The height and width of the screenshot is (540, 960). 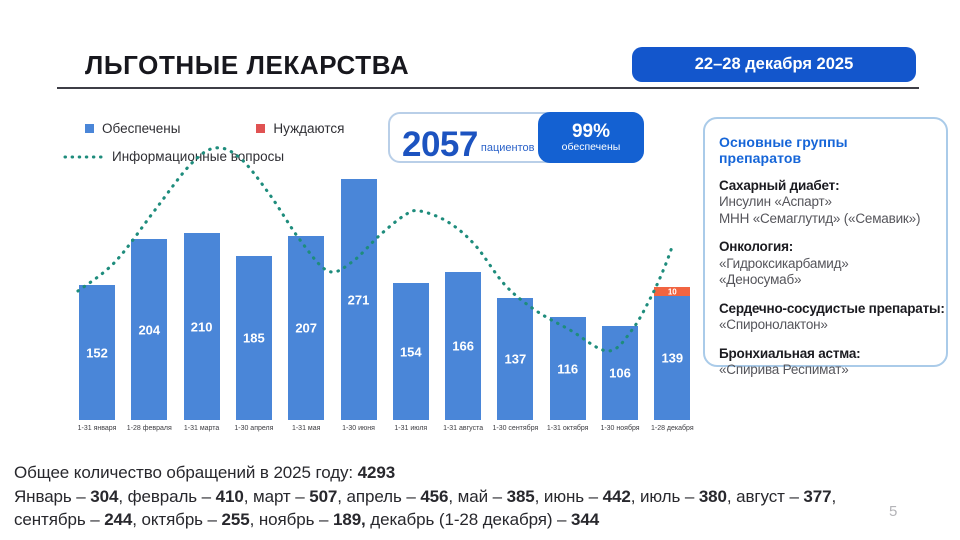 What do you see at coordinates (672, 428) in the screenshot?
I see `x-axis-label: 1-28 декабря` at bounding box center [672, 428].